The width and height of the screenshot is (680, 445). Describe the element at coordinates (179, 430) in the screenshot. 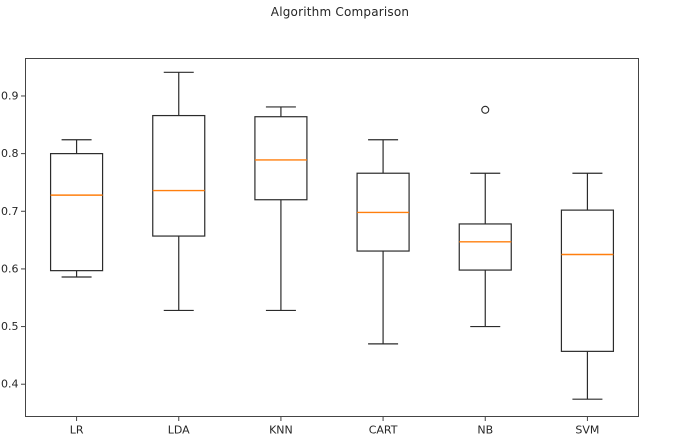

I see `x-tick-label: LDA` at that location.